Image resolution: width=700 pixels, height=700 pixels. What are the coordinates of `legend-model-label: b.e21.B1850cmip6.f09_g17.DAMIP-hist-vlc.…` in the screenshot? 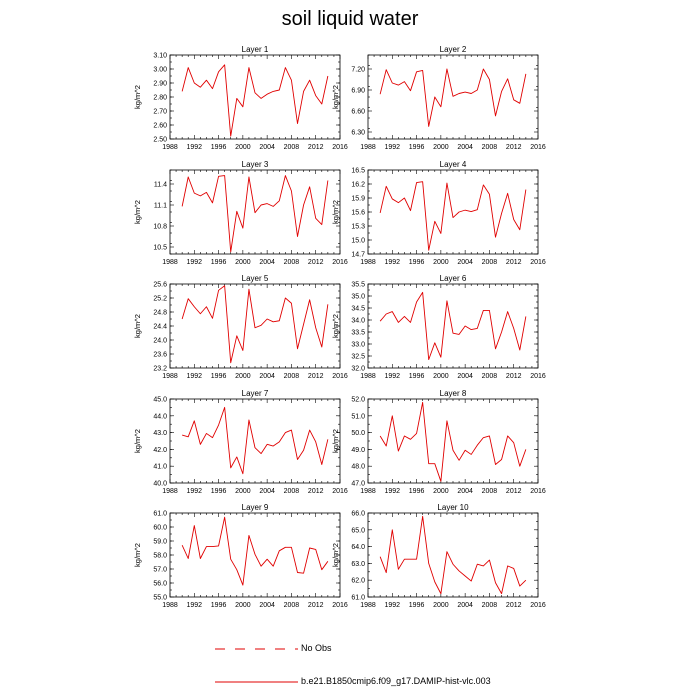 It's located at (396, 681).